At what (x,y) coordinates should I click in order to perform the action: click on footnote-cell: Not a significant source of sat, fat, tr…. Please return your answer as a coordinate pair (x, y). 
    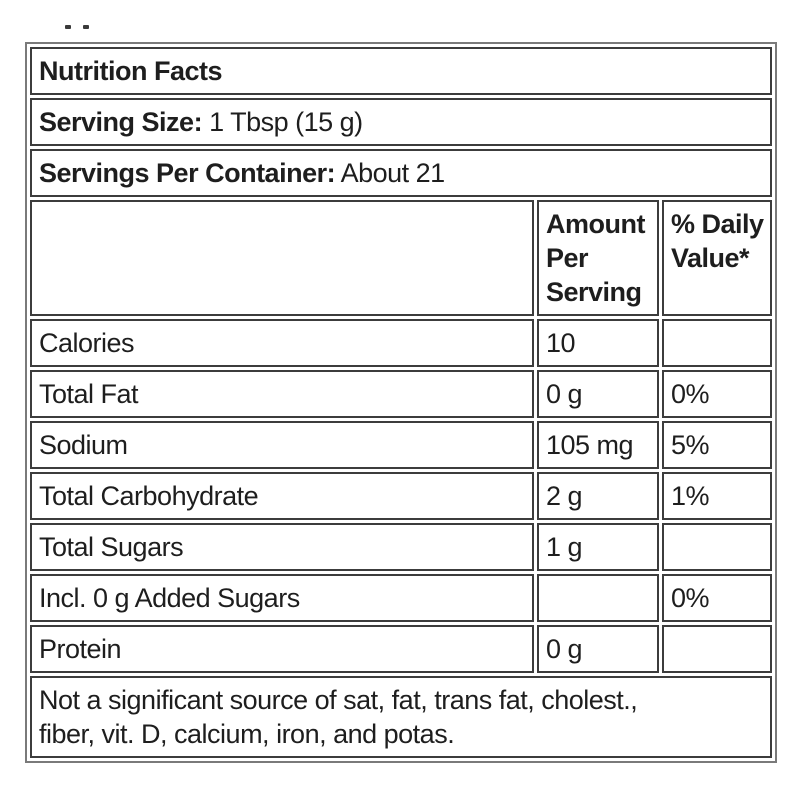
    Looking at the image, I should click on (401, 717).